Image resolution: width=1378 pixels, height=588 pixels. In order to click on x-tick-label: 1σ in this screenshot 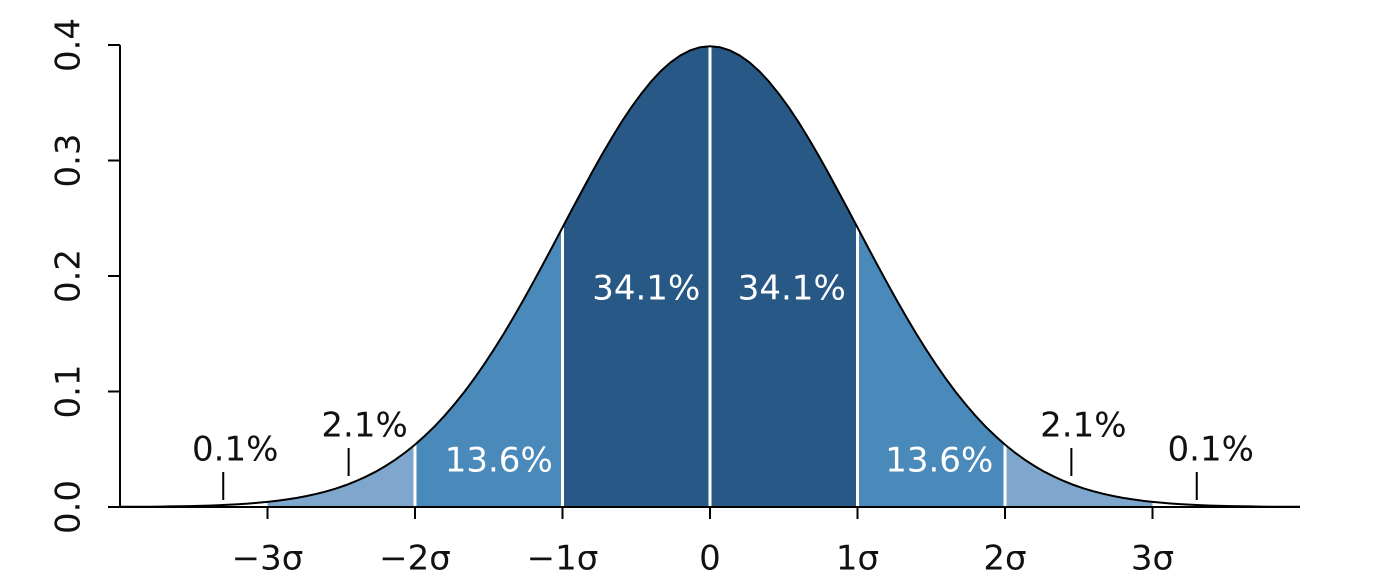, I will do `click(857, 559)`.